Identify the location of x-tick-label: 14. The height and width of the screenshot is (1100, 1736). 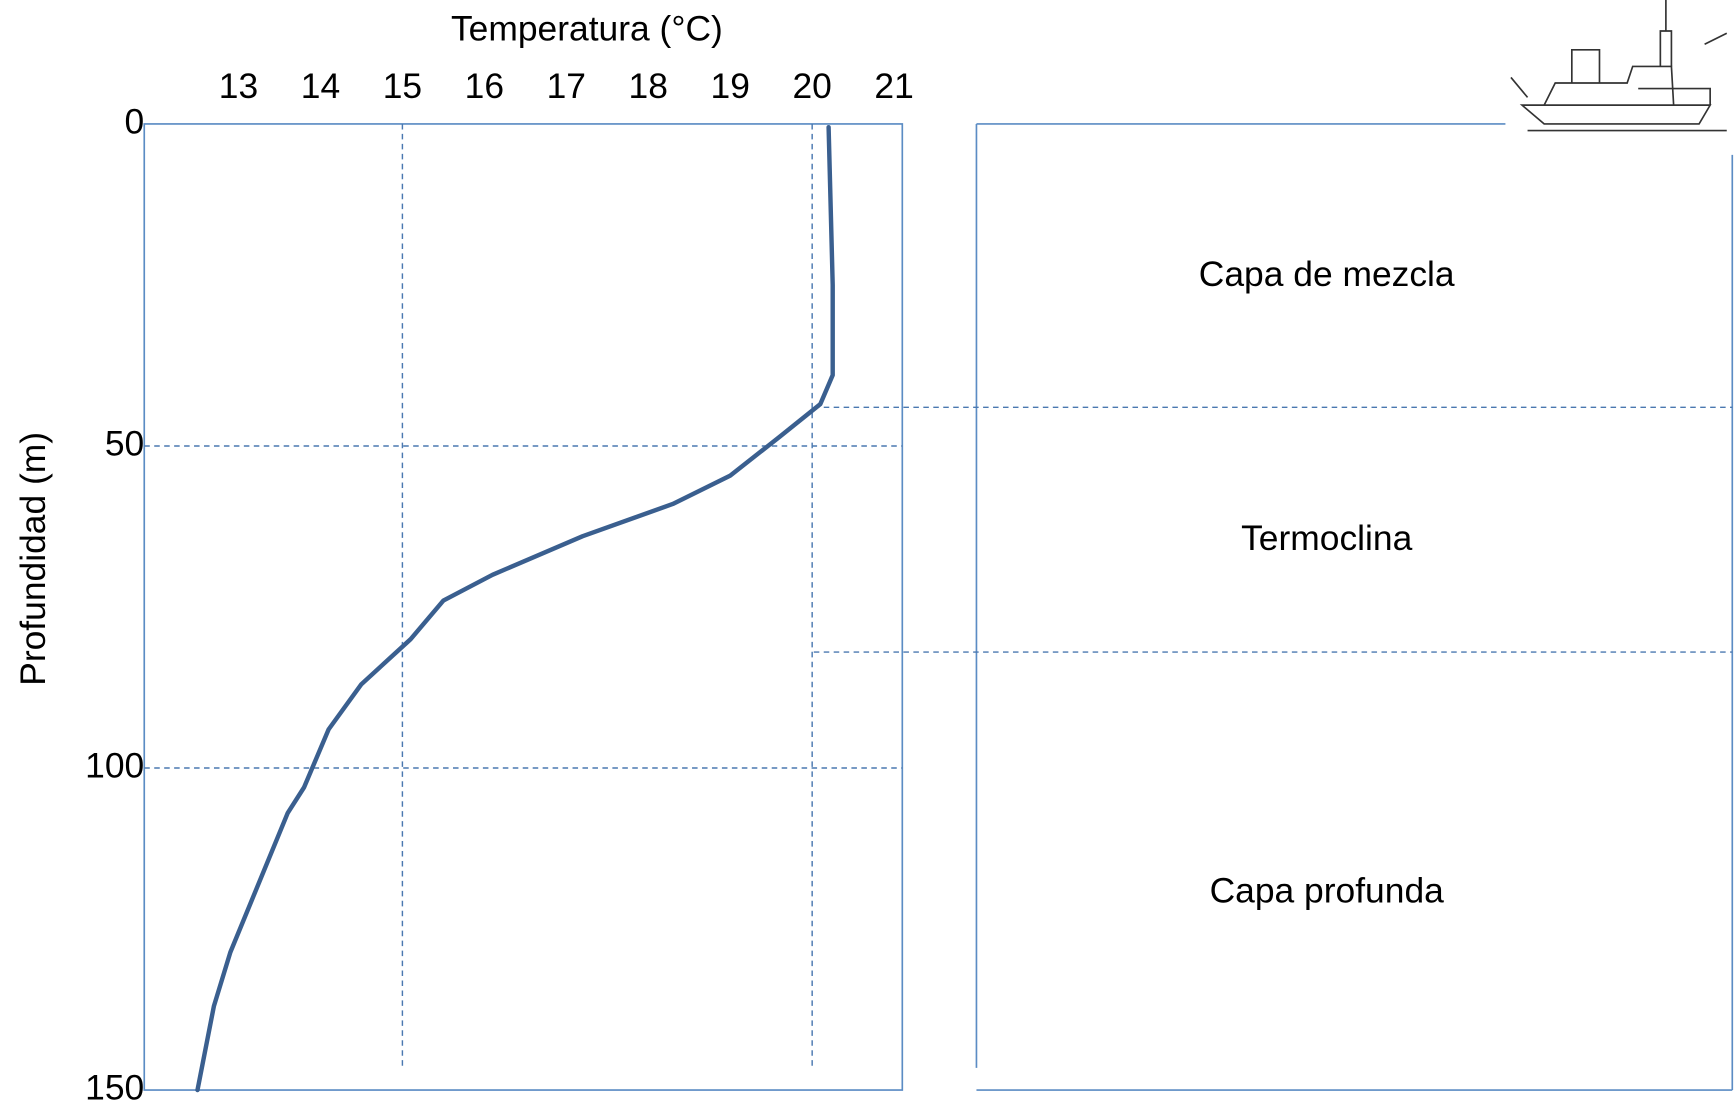
(320, 86).